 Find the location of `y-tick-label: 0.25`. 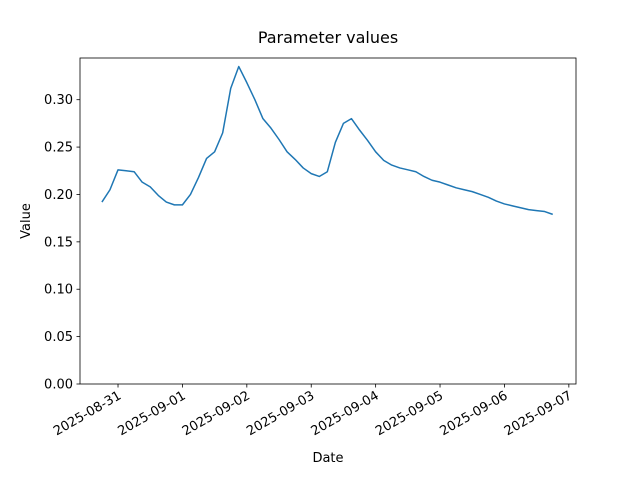

y-tick-label: 0.25 is located at coordinates (58, 148).